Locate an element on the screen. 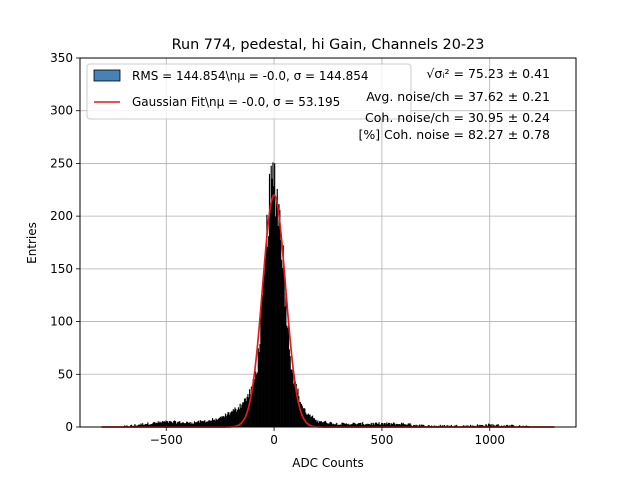 Image resolution: width=640 pixels, height=480 pixels. y-tick-label: 200 is located at coordinates (61, 216).